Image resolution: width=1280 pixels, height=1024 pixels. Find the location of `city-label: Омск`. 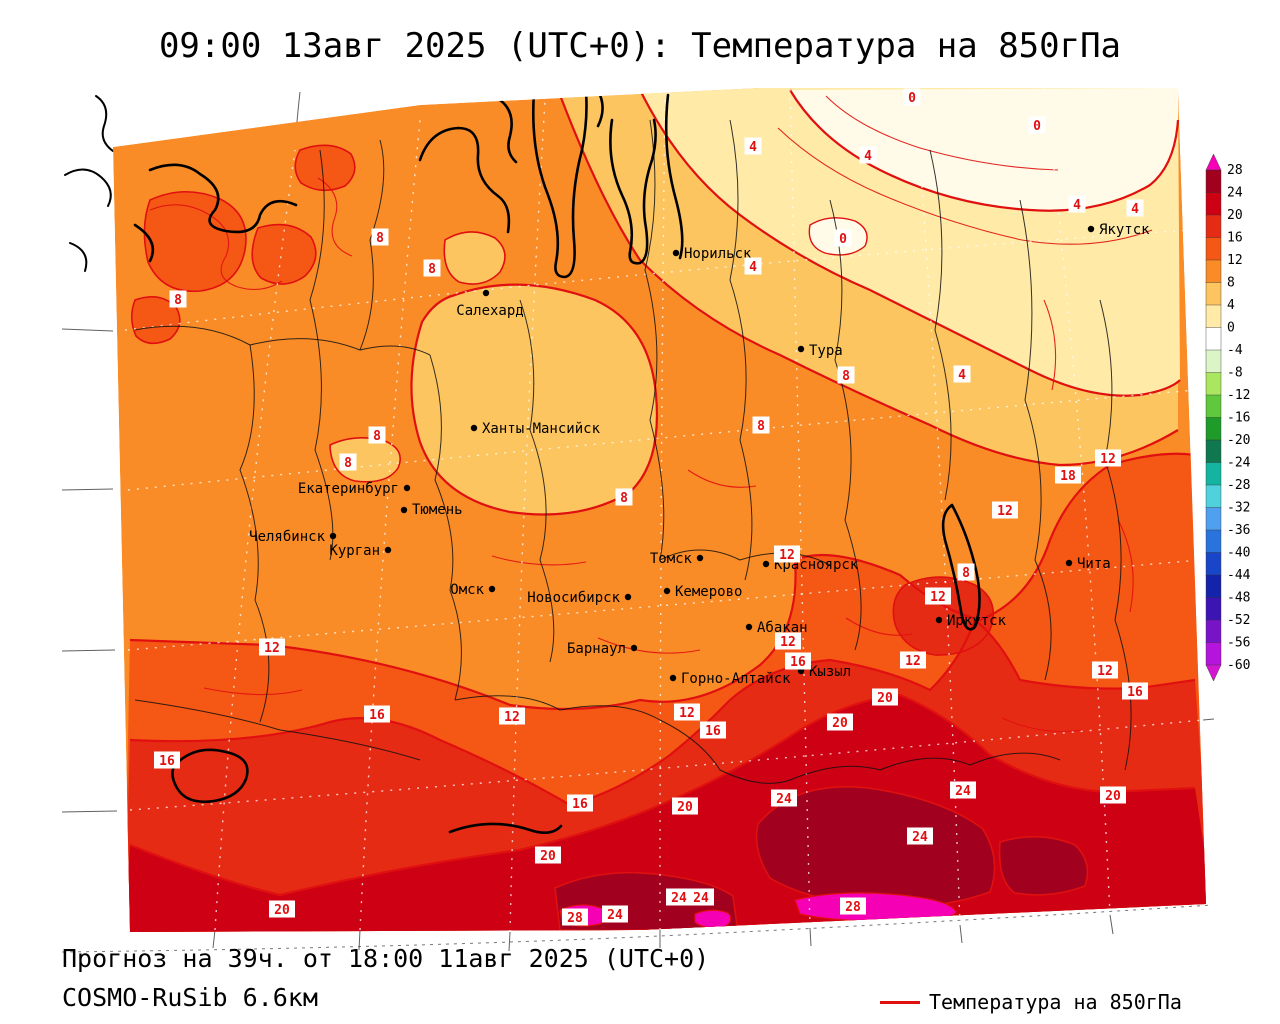

city-label: Омск is located at coordinates (467, 590).